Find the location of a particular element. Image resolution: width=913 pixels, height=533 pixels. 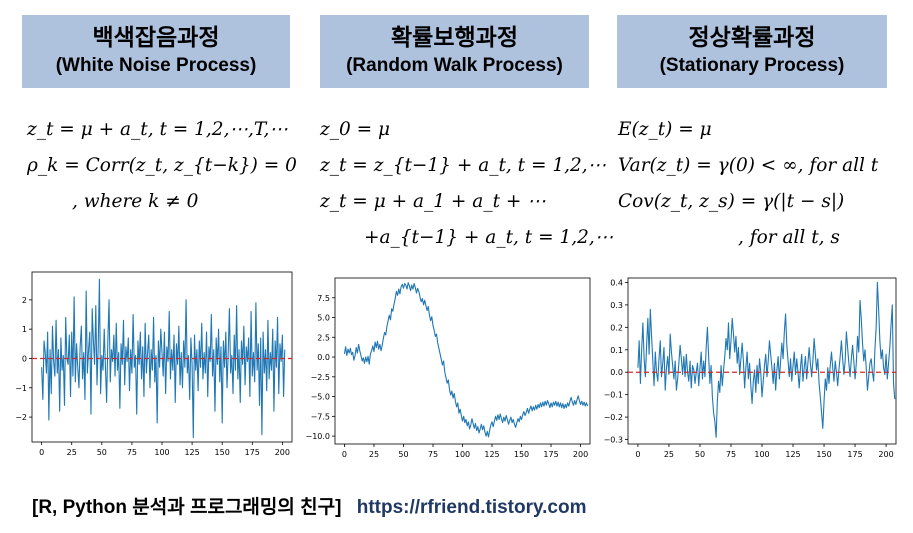

y-tick-label: 2.5 is located at coordinates (323, 337).